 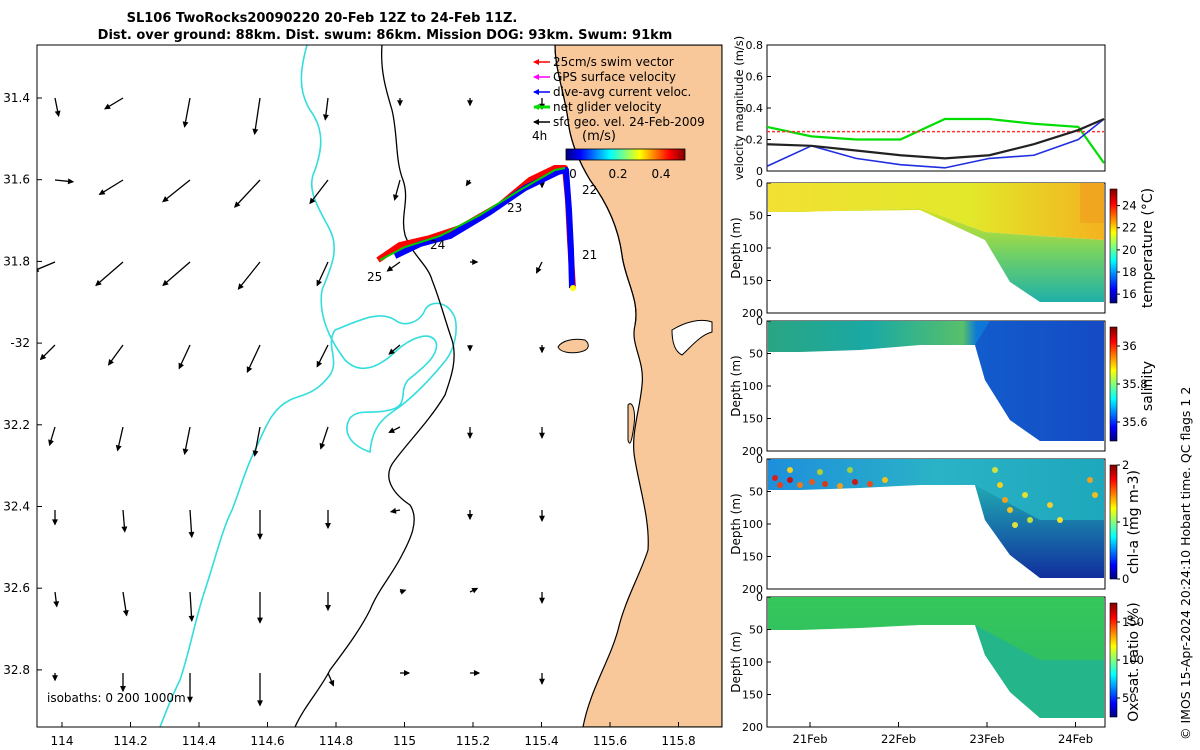 I want to click on isobath-label: isobaths: 0 200 1000m, so click(x=116, y=698).